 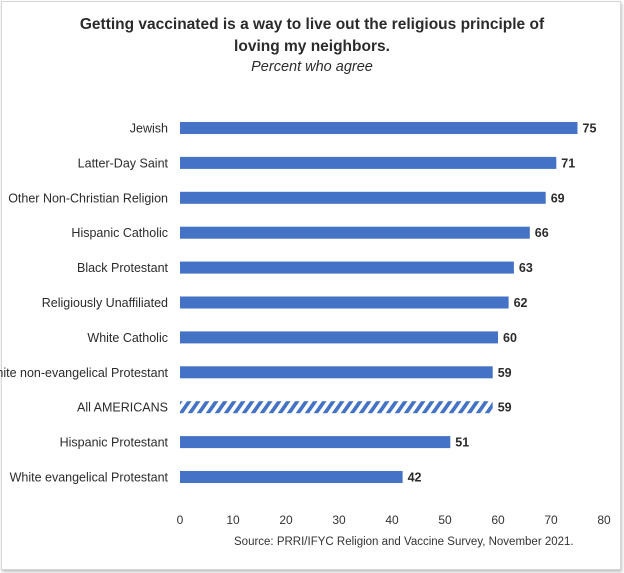 I want to click on bar-jewish, so click(x=379, y=128).